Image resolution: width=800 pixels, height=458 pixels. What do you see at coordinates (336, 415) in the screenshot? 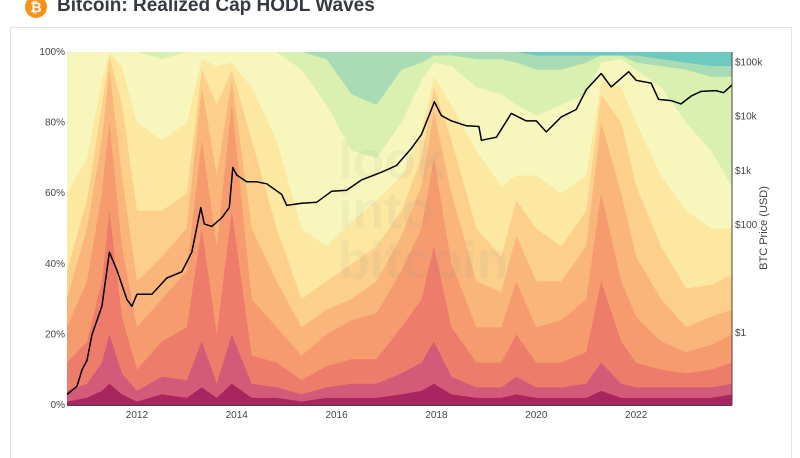
I see `x-tick-label: 2016` at bounding box center [336, 415].